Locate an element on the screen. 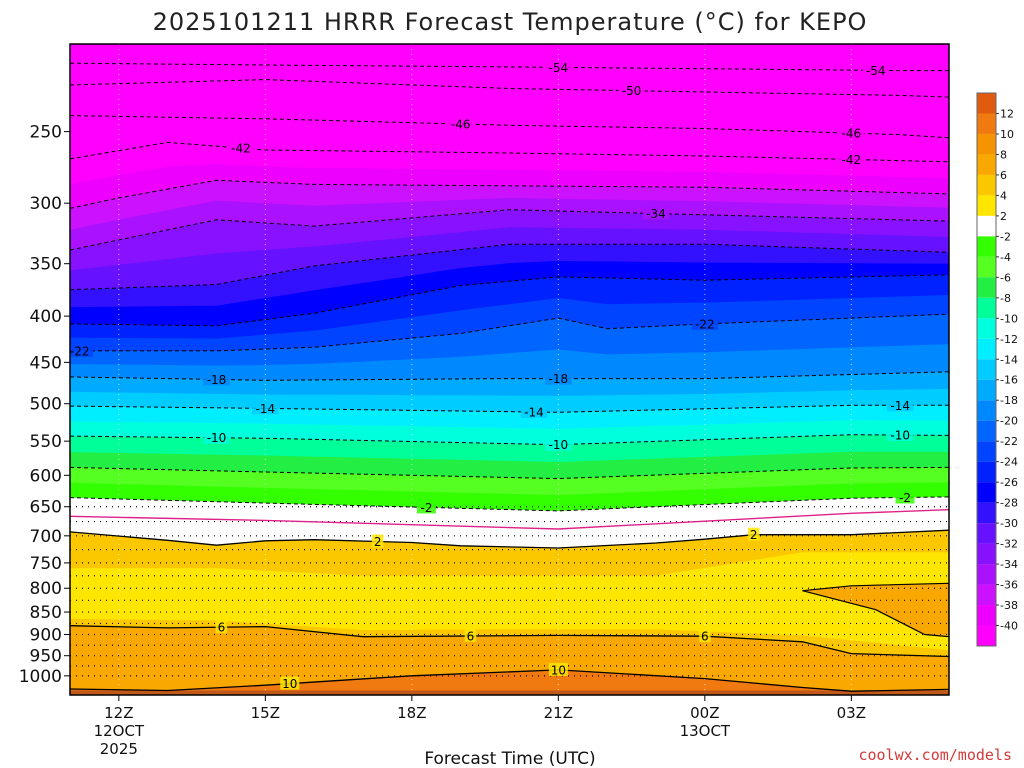 The image size is (1024, 768). contour-label--42-0: -42 is located at coordinates (241, 148).